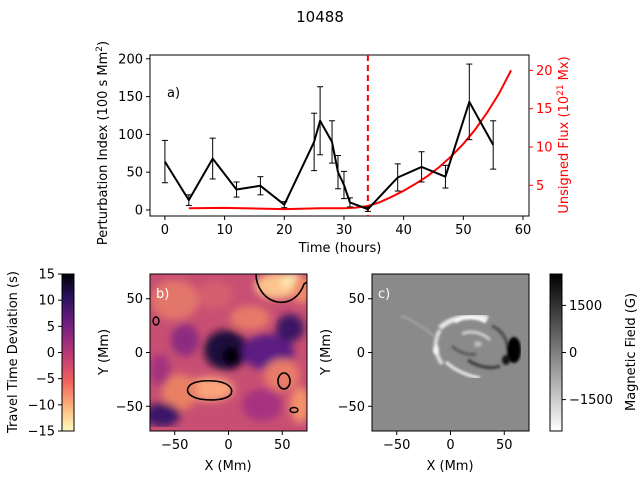 This screenshot has width=641, height=479. I want to click on magnetic-field-colorbar-fill, so click(556, 352).